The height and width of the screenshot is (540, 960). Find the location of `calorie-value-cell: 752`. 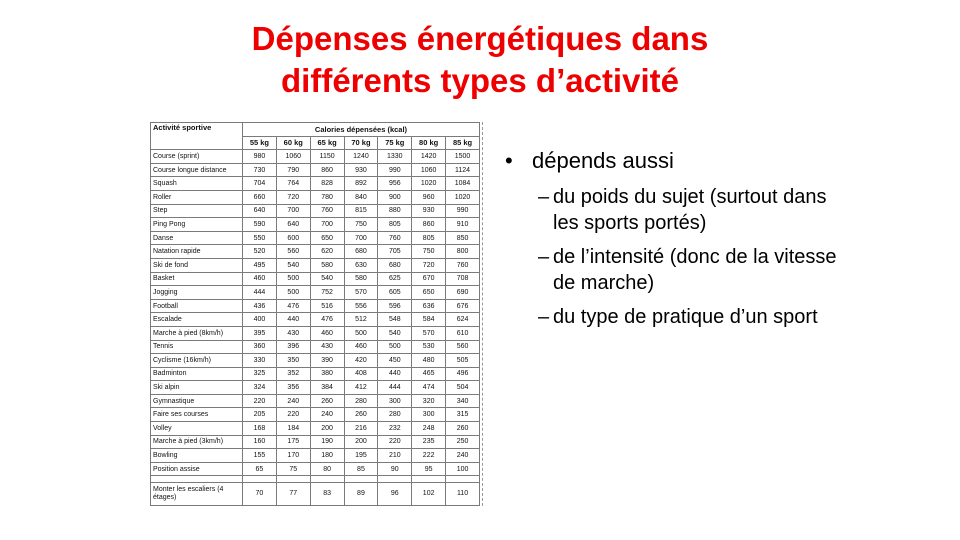

calorie-value-cell: 752 is located at coordinates (327, 292).